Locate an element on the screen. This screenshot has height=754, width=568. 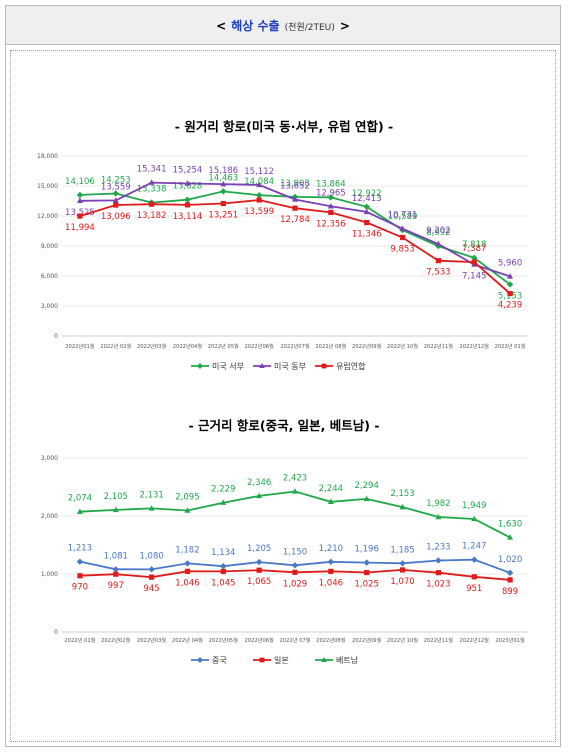
header-unit: (천원/2TEU) is located at coordinates (309, 28).